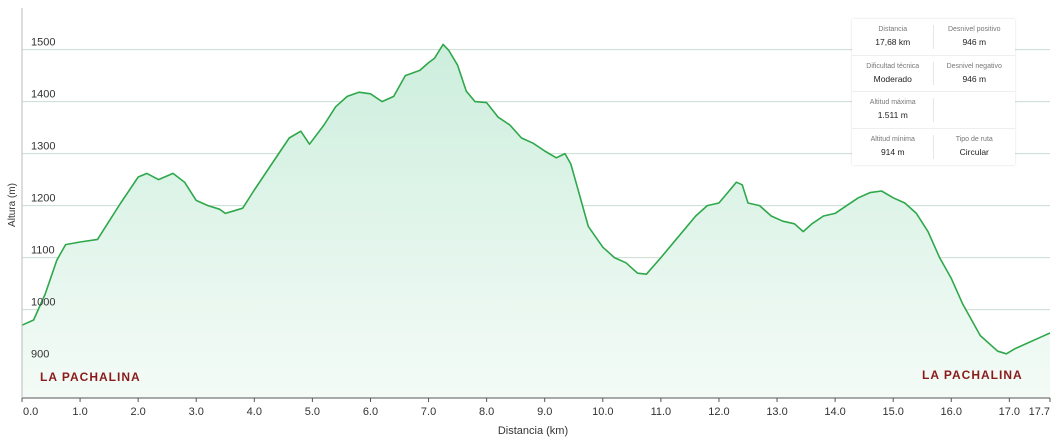 The width and height of the screenshot is (1059, 443). I want to click on x-tick-label: 14.0, so click(834, 412).